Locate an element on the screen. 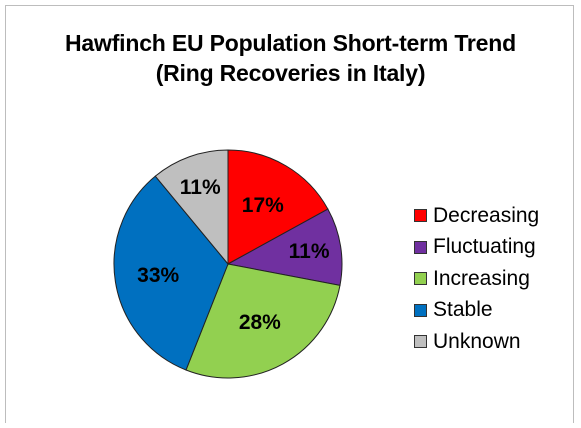 The height and width of the screenshot is (428, 581). slice-label-decreasing: 17% is located at coordinates (263, 205).